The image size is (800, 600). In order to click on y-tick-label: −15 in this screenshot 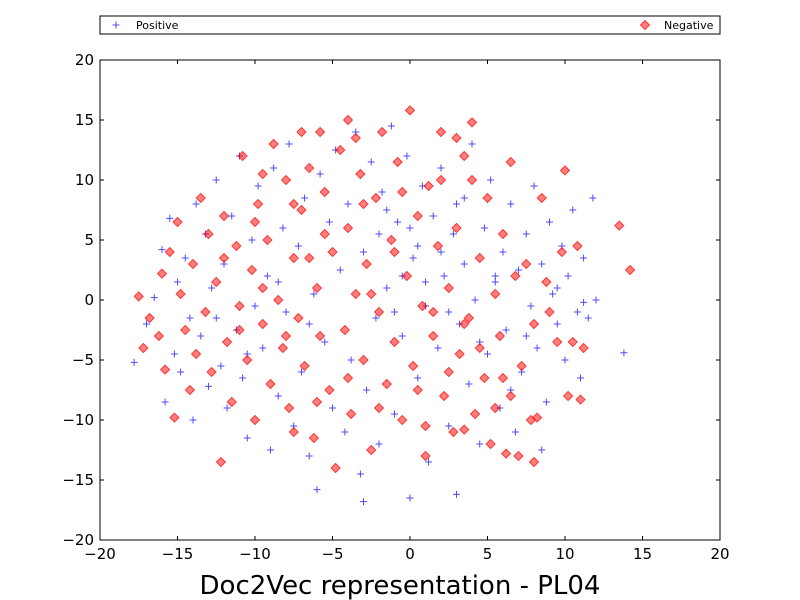, I will do `click(78, 480)`.